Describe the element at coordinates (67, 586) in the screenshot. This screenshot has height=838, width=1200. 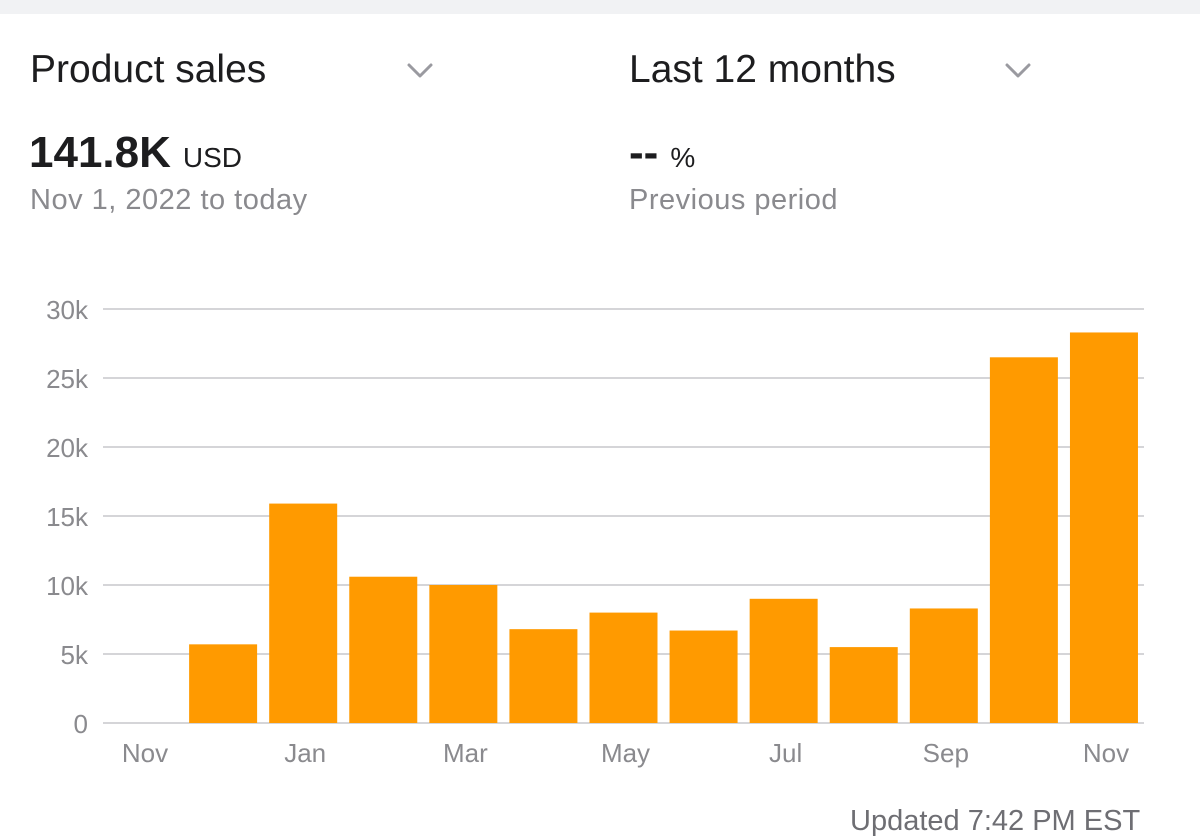
I see `y-tick-label: 10k` at that location.